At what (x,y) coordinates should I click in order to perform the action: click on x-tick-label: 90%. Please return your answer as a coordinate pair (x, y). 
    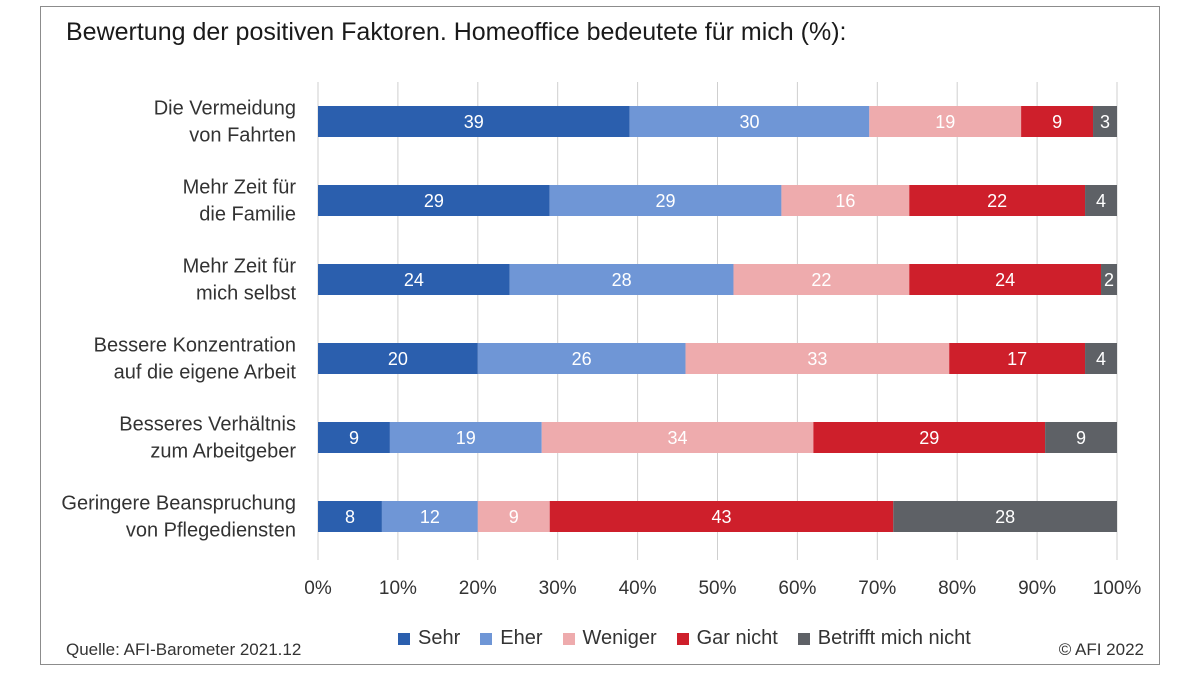
    Looking at the image, I should click on (1037, 588).